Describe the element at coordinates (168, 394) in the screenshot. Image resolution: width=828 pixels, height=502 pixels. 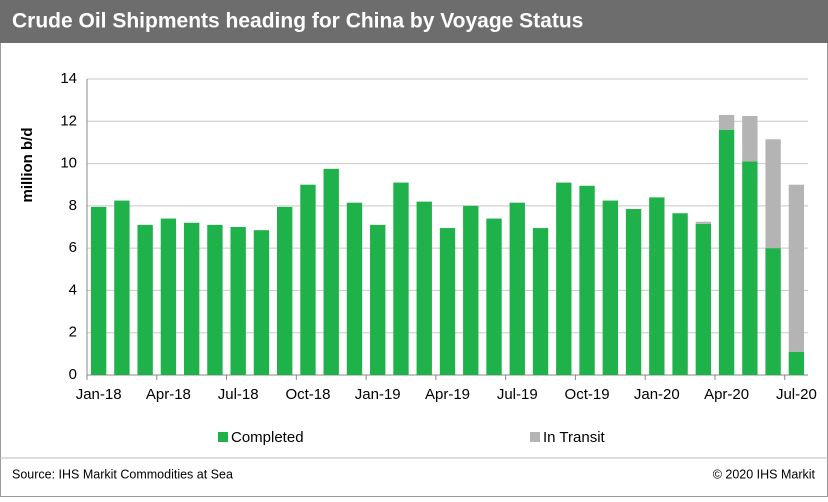
I see `x-tick-label: Apr-18` at that location.